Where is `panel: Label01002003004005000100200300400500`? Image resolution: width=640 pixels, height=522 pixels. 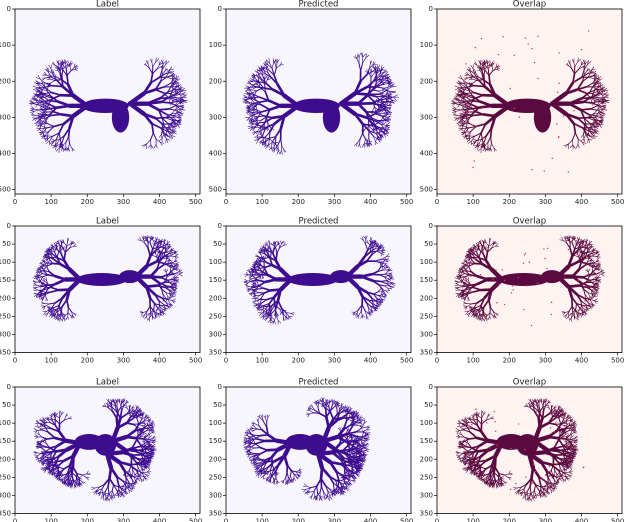
panel: Label01002003004005000100200300400500 is located at coordinates (101, 103).